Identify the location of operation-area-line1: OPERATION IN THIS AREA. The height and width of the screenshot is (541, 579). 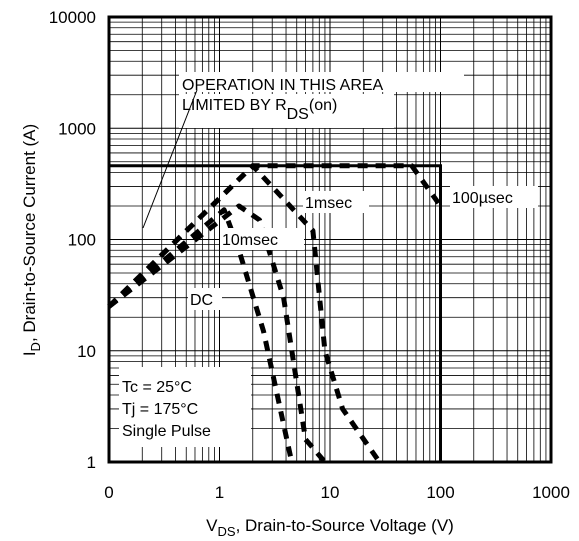
(283, 85).